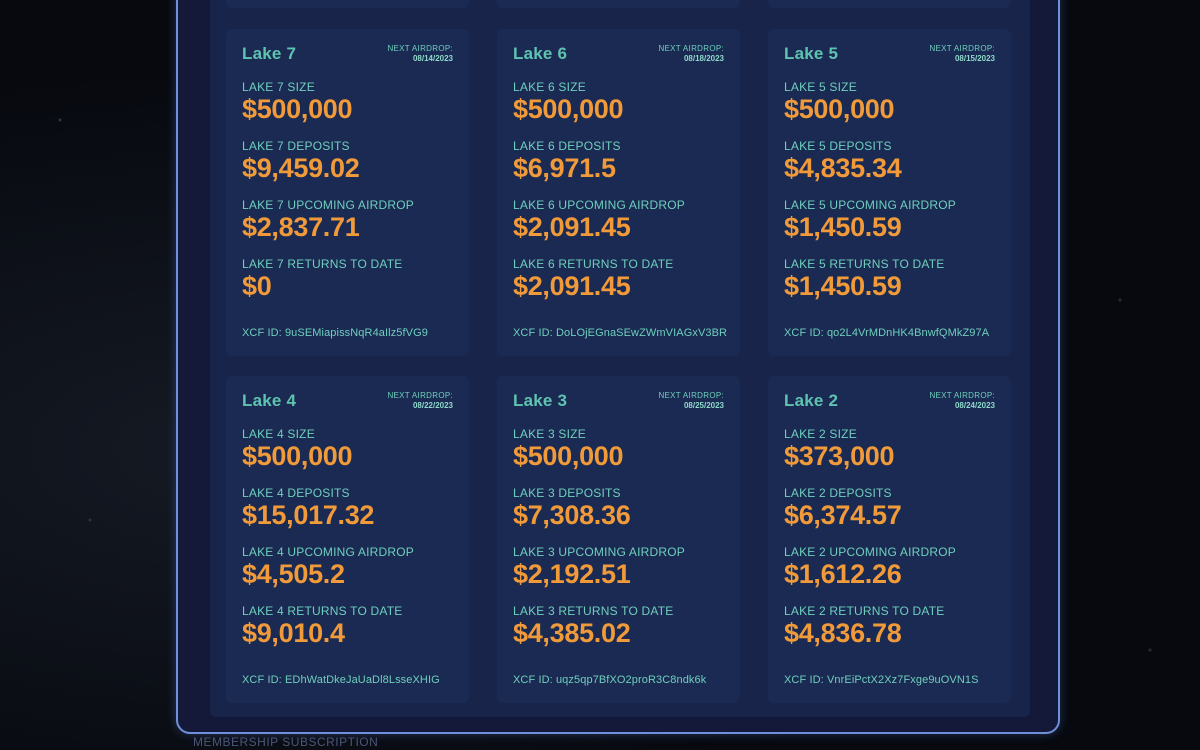 The width and height of the screenshot is (1200, 750). I want to click on lake-upcoming-value: $1,612.26, so click(843, 574).